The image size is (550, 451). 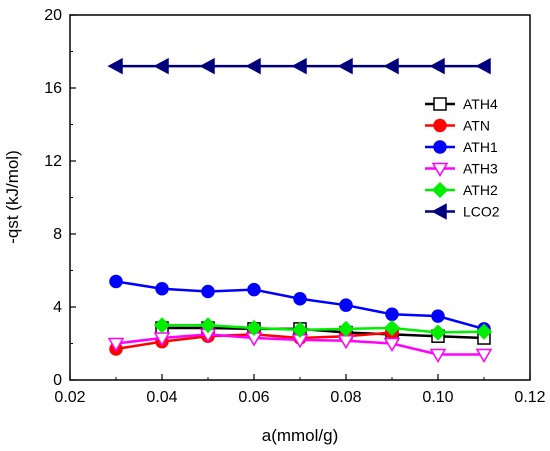 What do you see at coordinates (480, 104) in the screenshot?
I see `legend-label: ATH4` at bounding box center [480, 104].